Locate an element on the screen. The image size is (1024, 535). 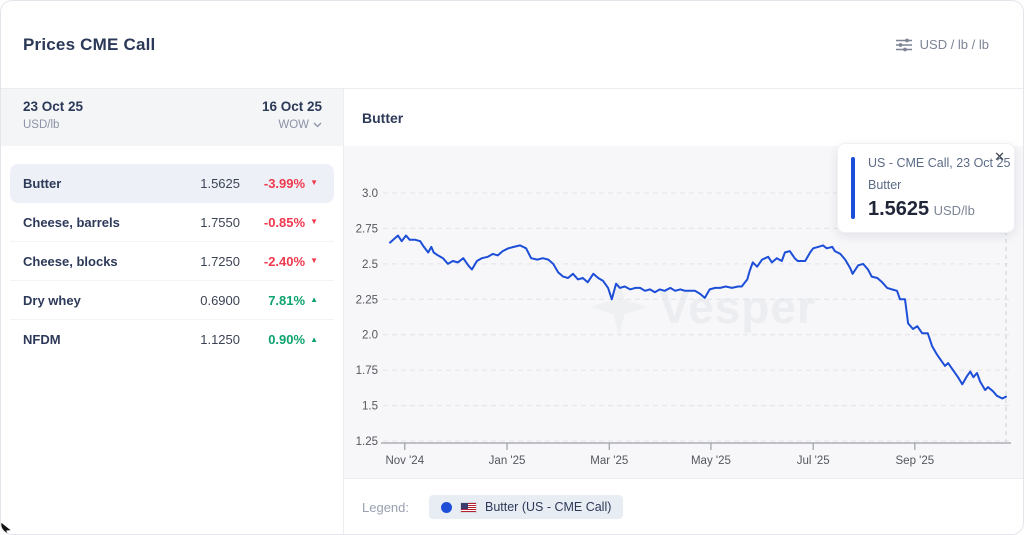
x-tick-label: Sep '25 is located at coordinates (915, 461).